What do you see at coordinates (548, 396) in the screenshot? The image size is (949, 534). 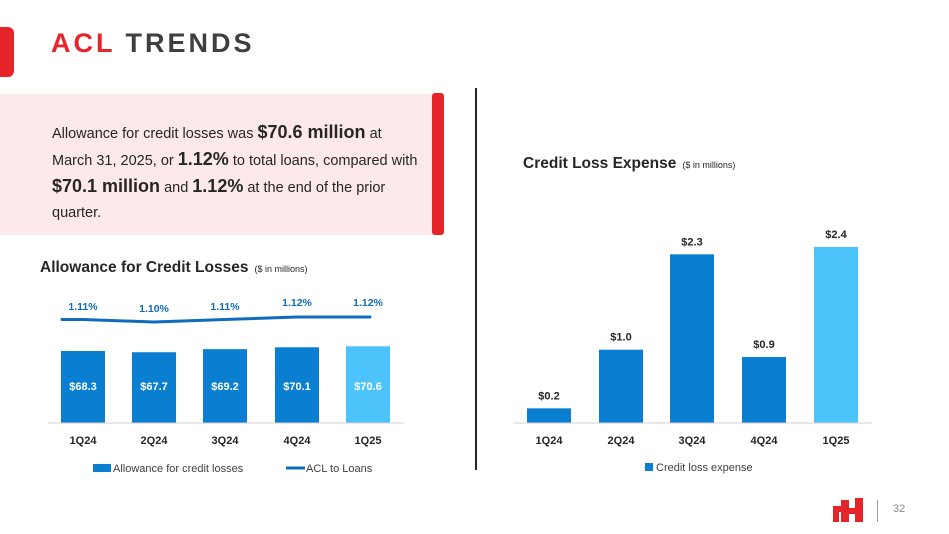 I see `expense-bar-label: $0.2` at bounding box center [548, 396].